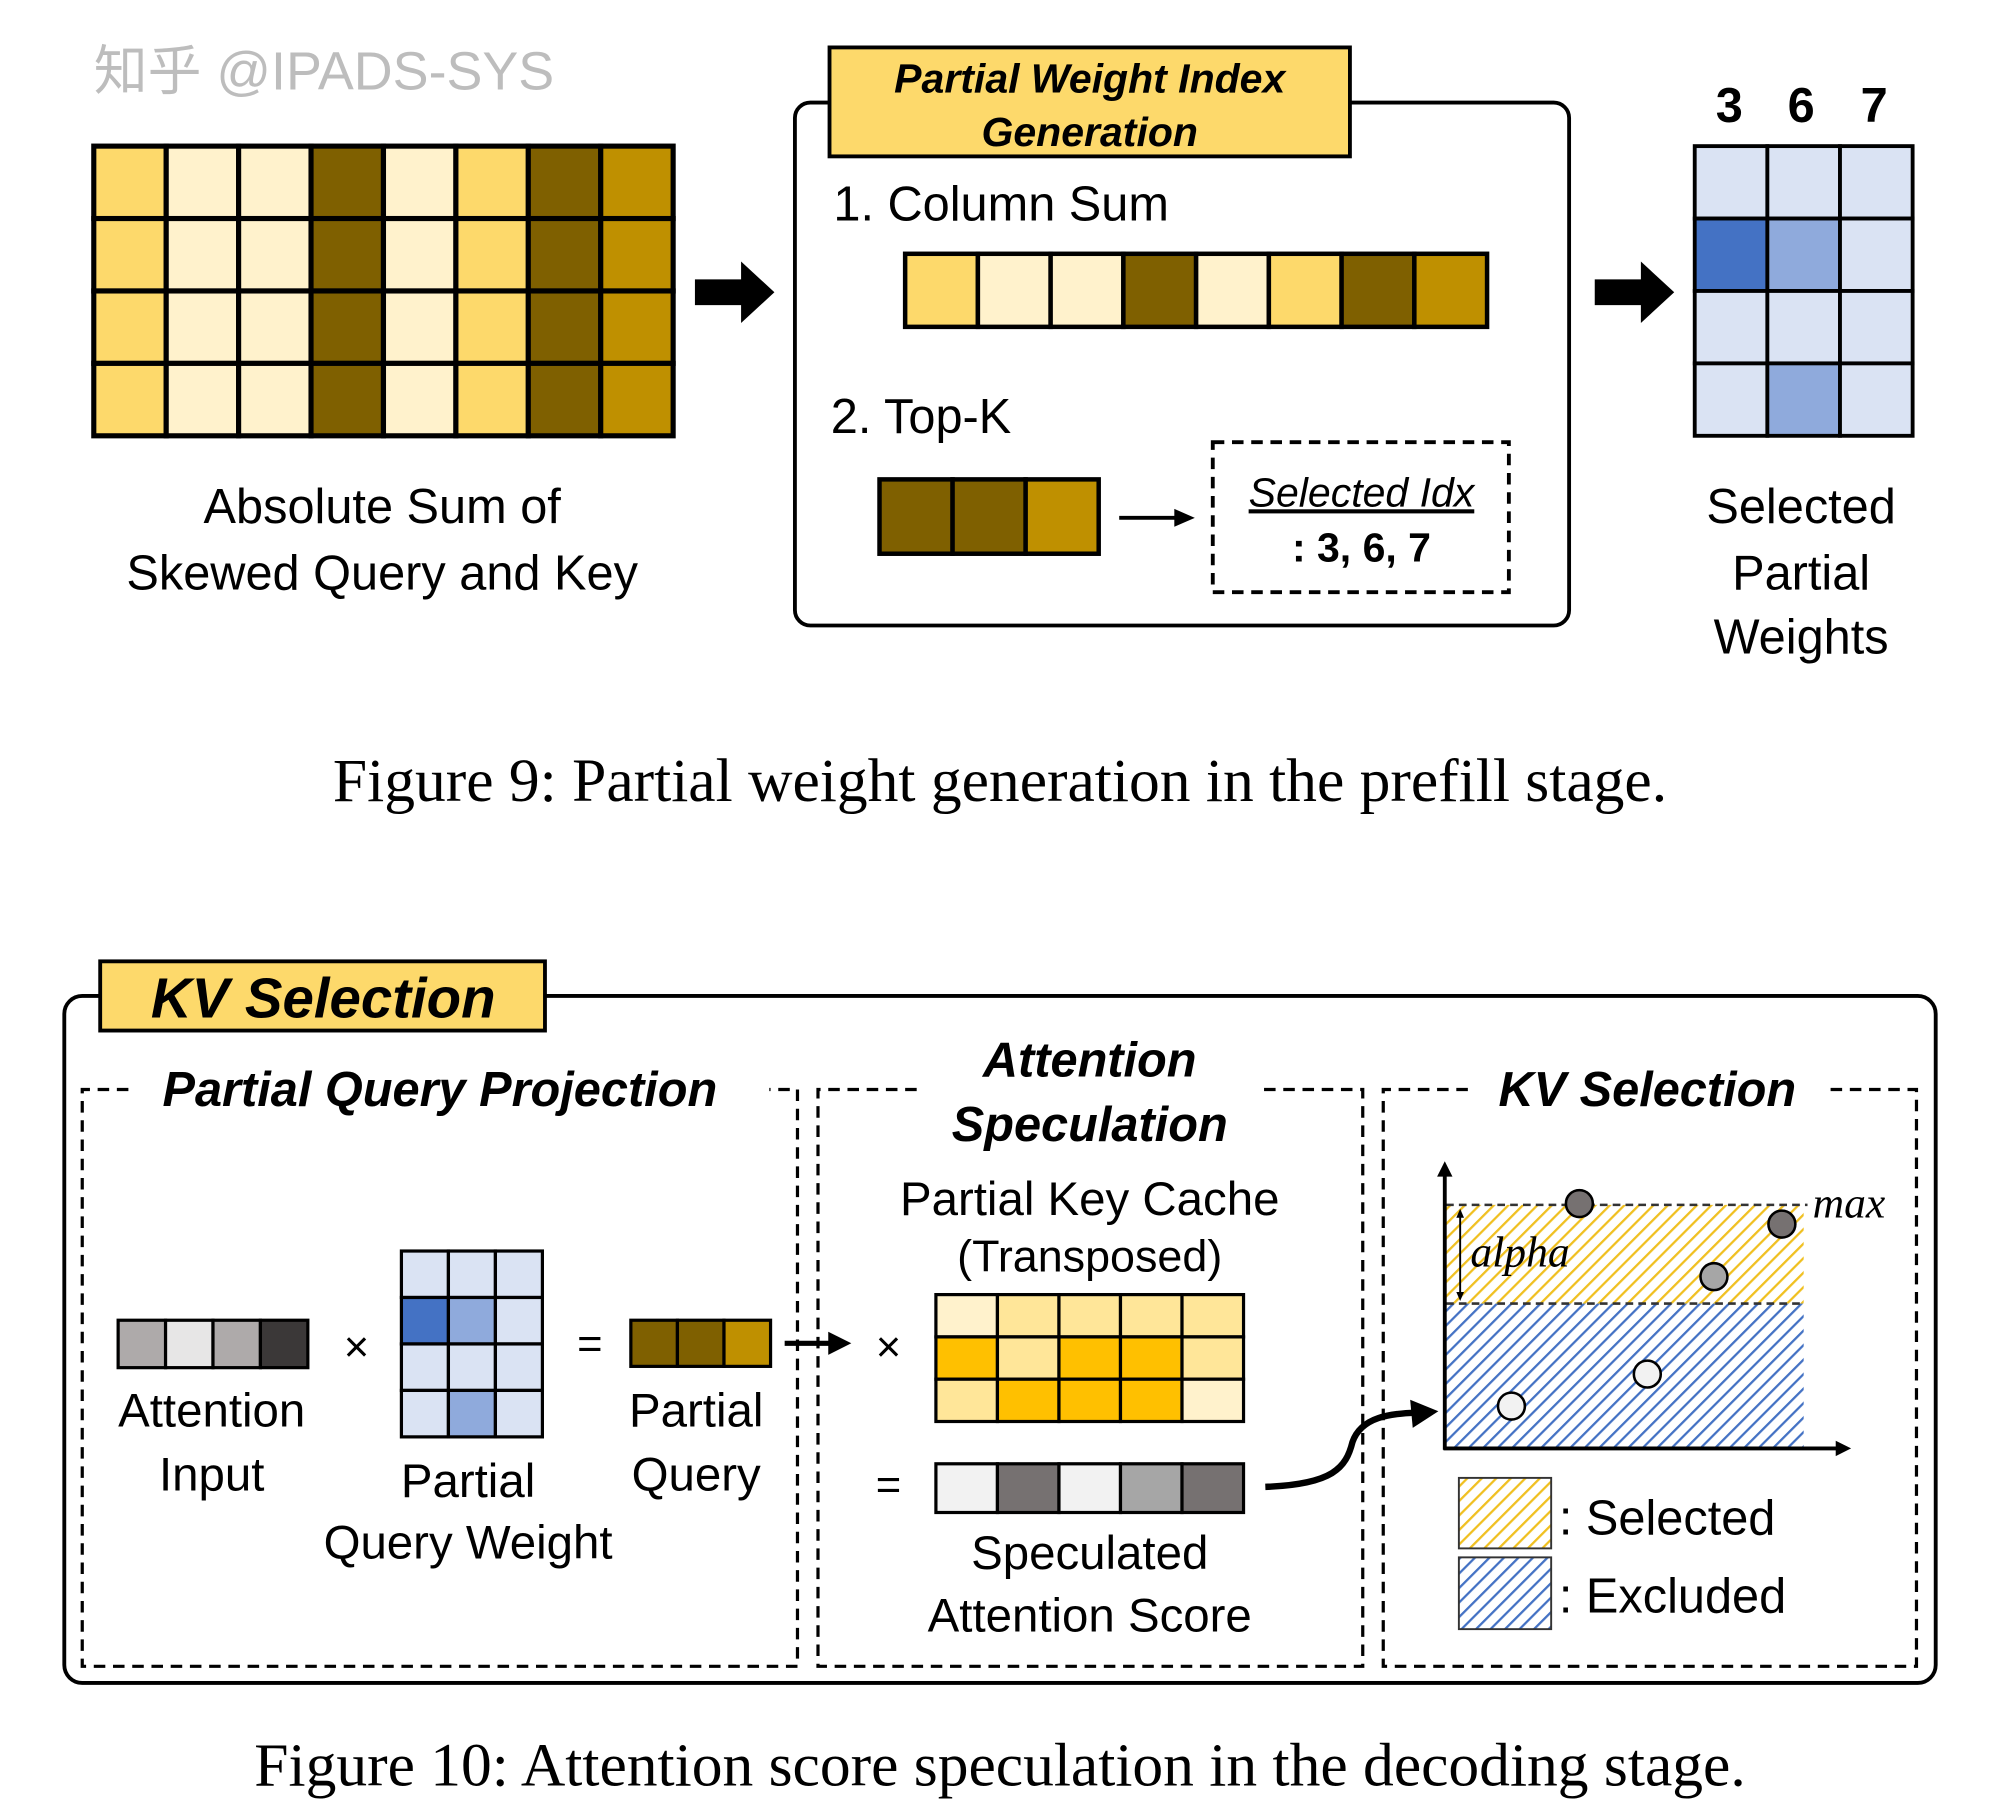 This screenshot has width=2000, height=1815. What do you see at coordinates (1519, 1252) in the screenshot?
I see `alpha-label: alpha` at bounding box center [1519, 1252].